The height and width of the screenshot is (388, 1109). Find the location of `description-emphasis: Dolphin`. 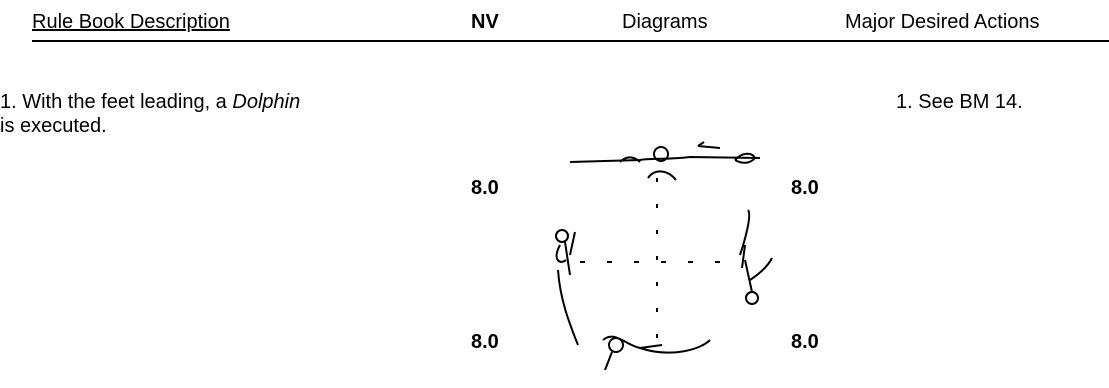

description-emphasis: Dolphin is located at coordinates (266, 102).